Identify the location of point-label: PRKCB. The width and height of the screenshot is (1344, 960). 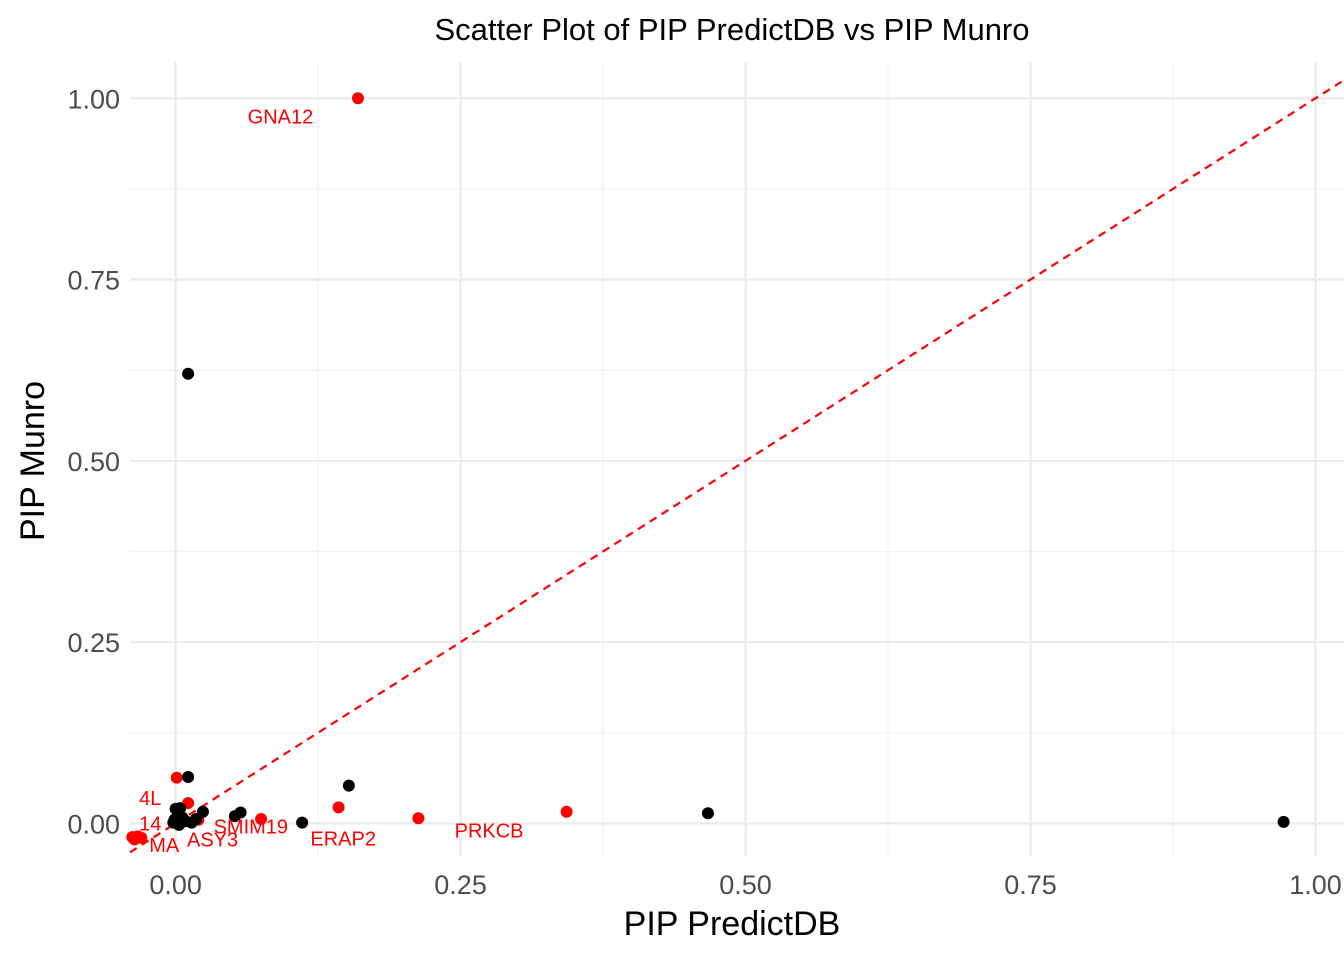
(489, 832).